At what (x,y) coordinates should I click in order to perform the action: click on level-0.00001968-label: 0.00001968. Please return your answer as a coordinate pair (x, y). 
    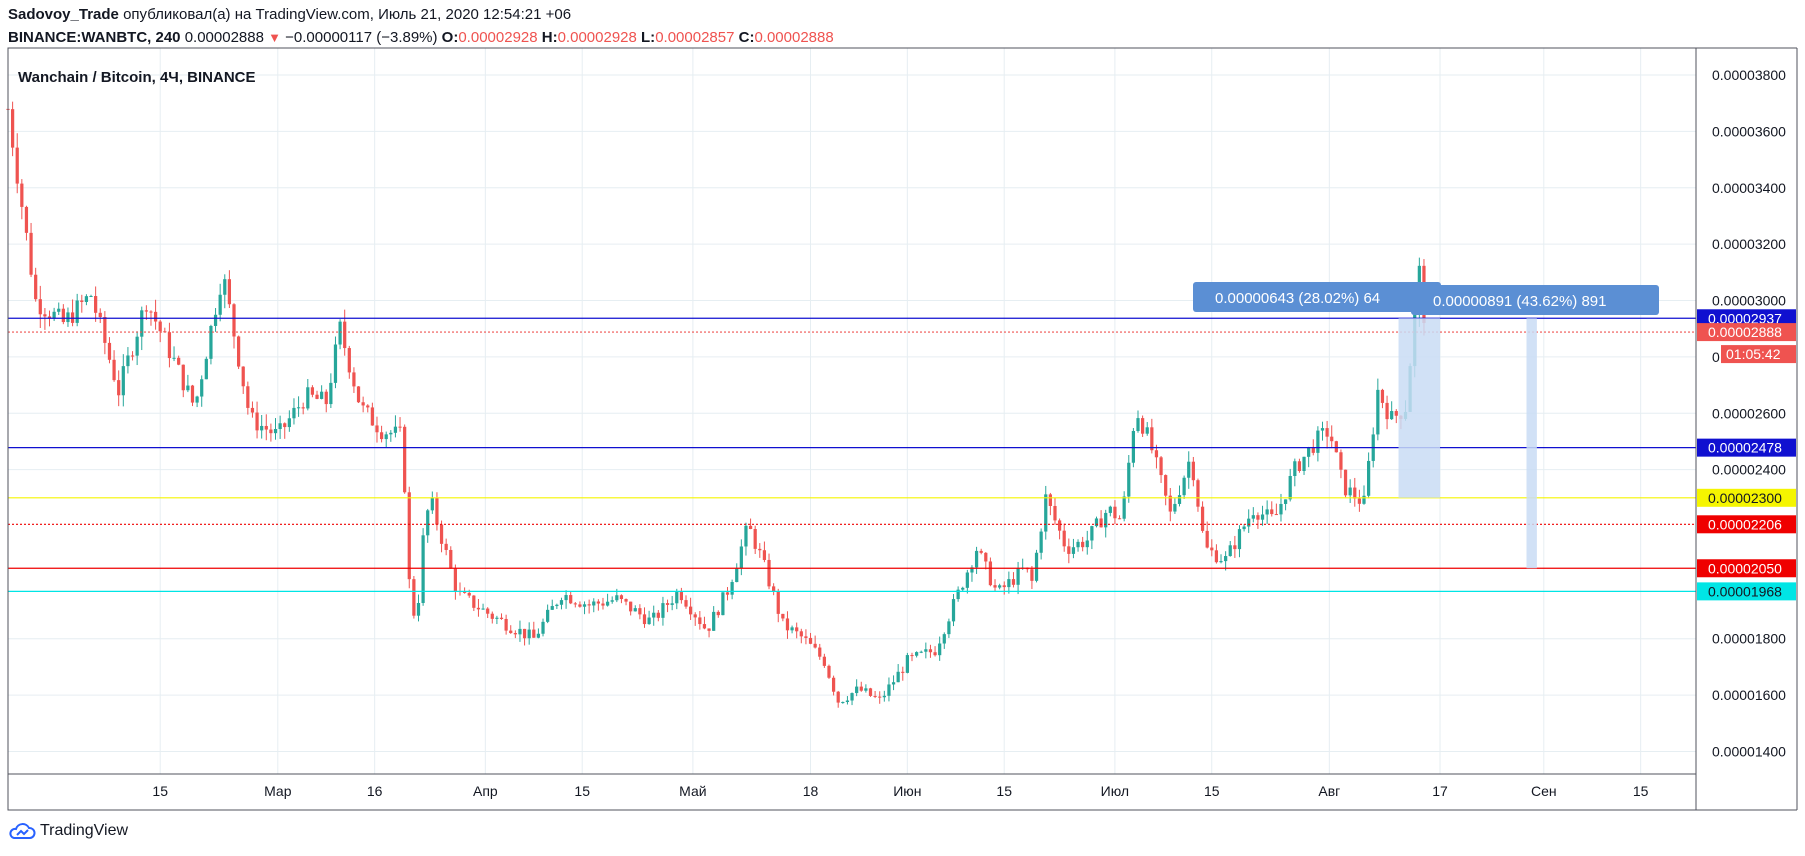
    Looking at the image, I should click on (1745, 591).